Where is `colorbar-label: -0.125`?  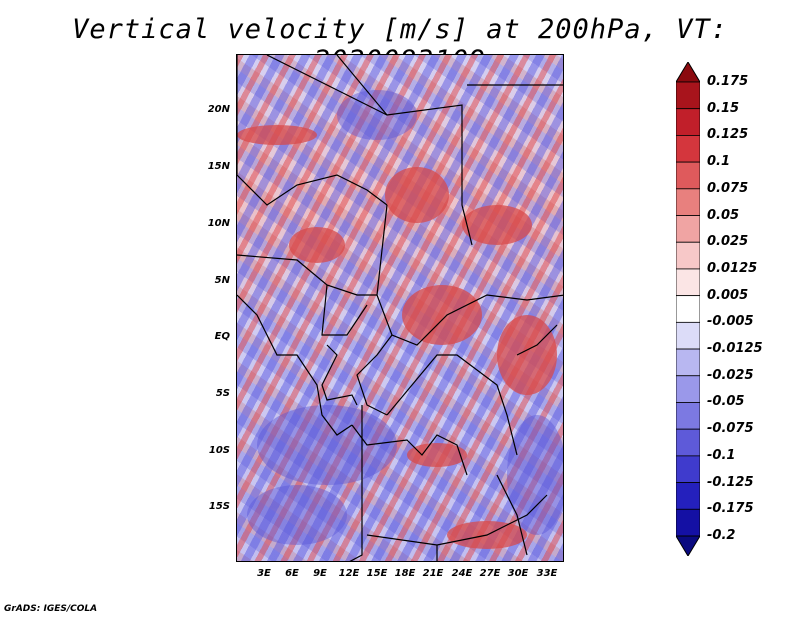
colorbar-label: -0.125 is located at coordinates (730, 482).